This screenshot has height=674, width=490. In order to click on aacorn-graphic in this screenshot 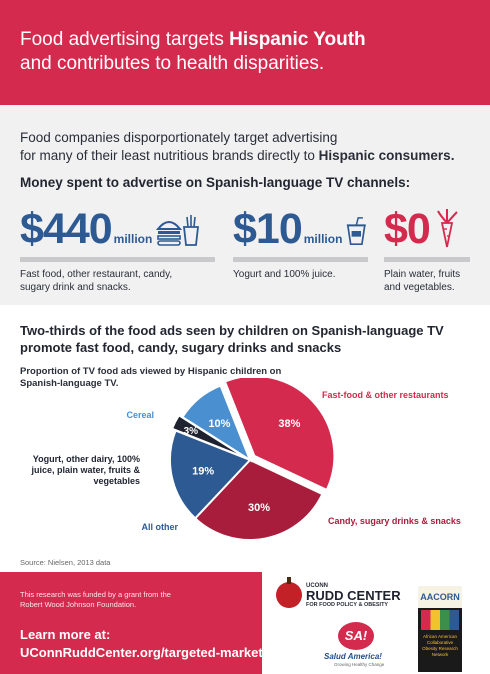, I will do `click(440, 620)`.